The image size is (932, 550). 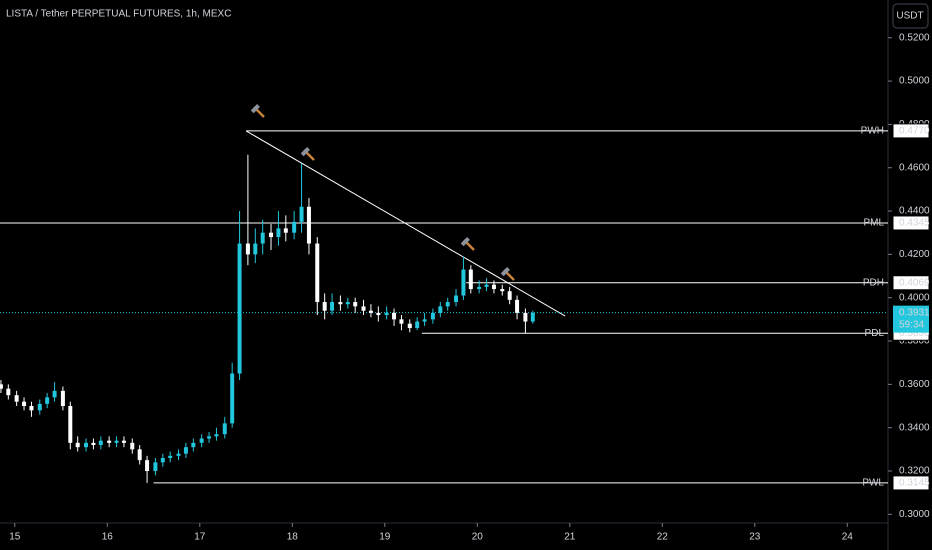 I want to click on y-tick-label: 0.4400, so click(x=914, y=211).